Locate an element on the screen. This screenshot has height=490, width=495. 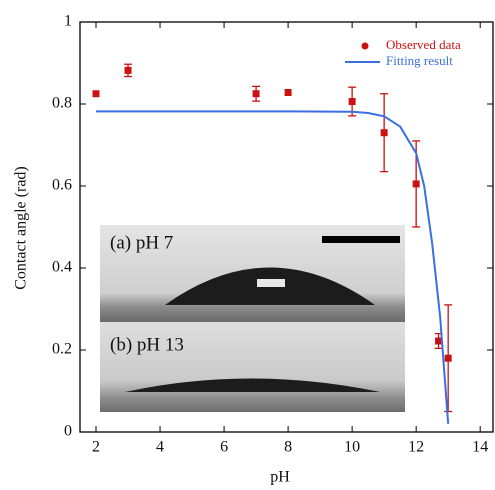
y-tick-label: 0.2 is located at coordinates (62, 349).